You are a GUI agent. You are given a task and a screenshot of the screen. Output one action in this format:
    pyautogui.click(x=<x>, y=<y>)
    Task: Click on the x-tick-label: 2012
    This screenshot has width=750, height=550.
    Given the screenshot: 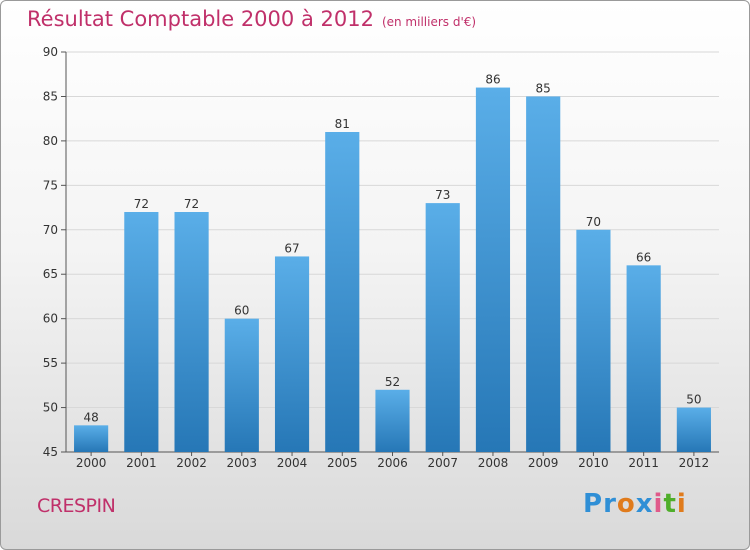 What is the action you would take?
    pyautogui.click(x=694, y=463)
    